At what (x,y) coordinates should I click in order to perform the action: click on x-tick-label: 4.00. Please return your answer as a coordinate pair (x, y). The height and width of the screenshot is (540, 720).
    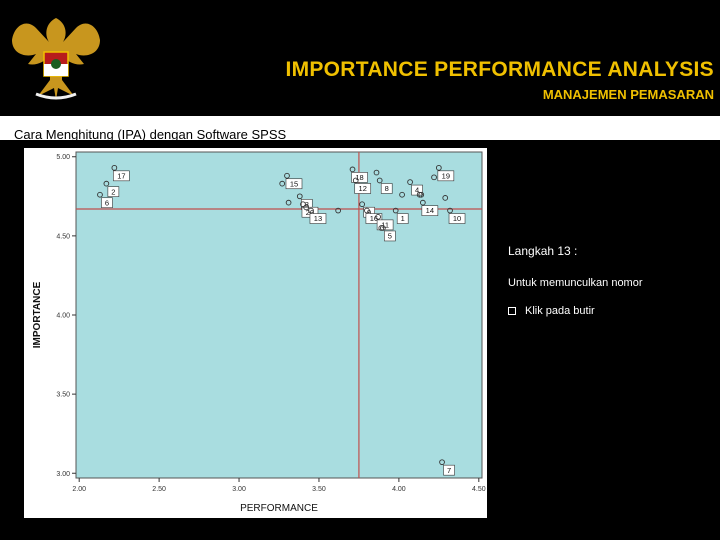
    Looking at the image, I should click on (399, 489).